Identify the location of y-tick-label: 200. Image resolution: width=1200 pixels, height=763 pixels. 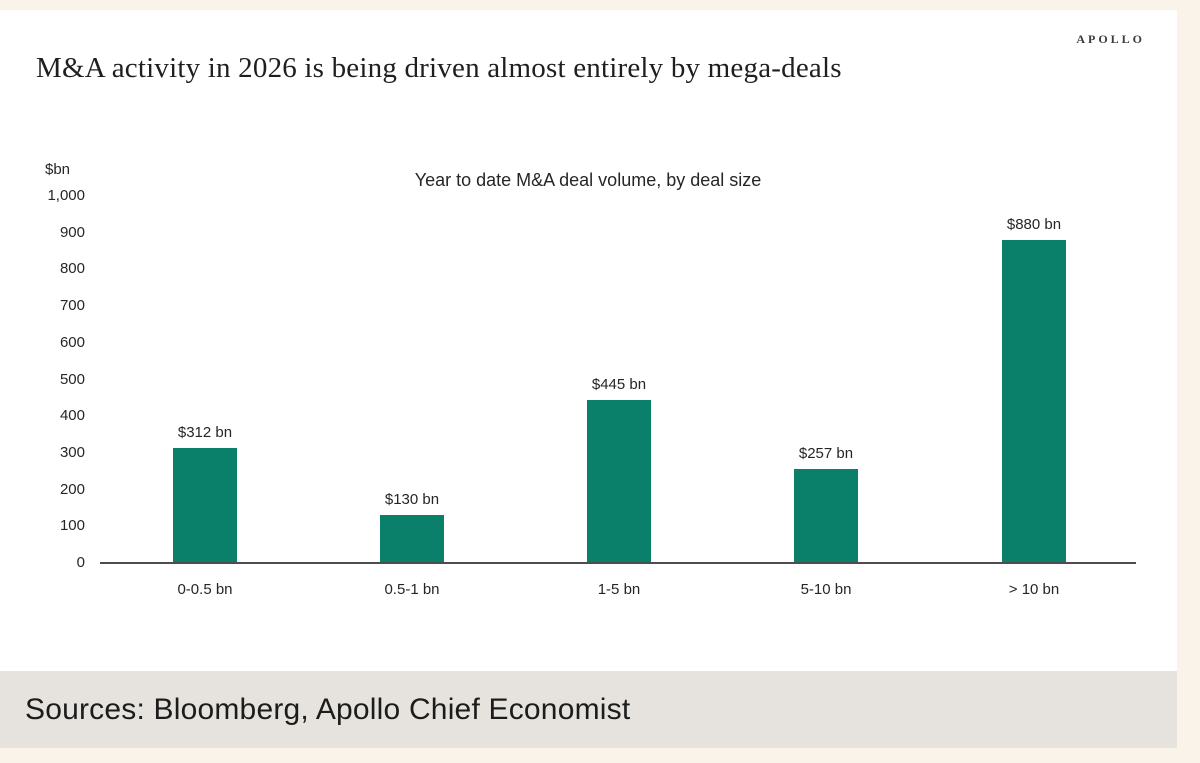
(72, 489).